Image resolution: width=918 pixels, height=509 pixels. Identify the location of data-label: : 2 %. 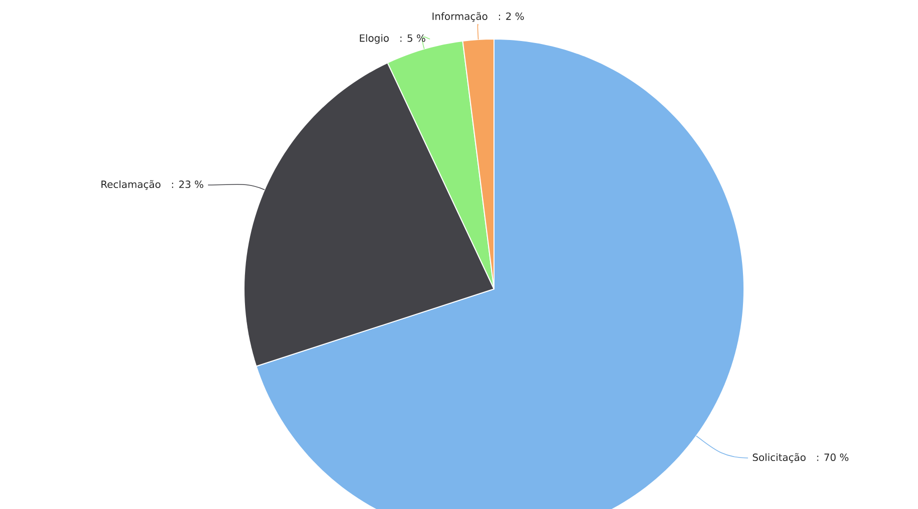
(511, 16).